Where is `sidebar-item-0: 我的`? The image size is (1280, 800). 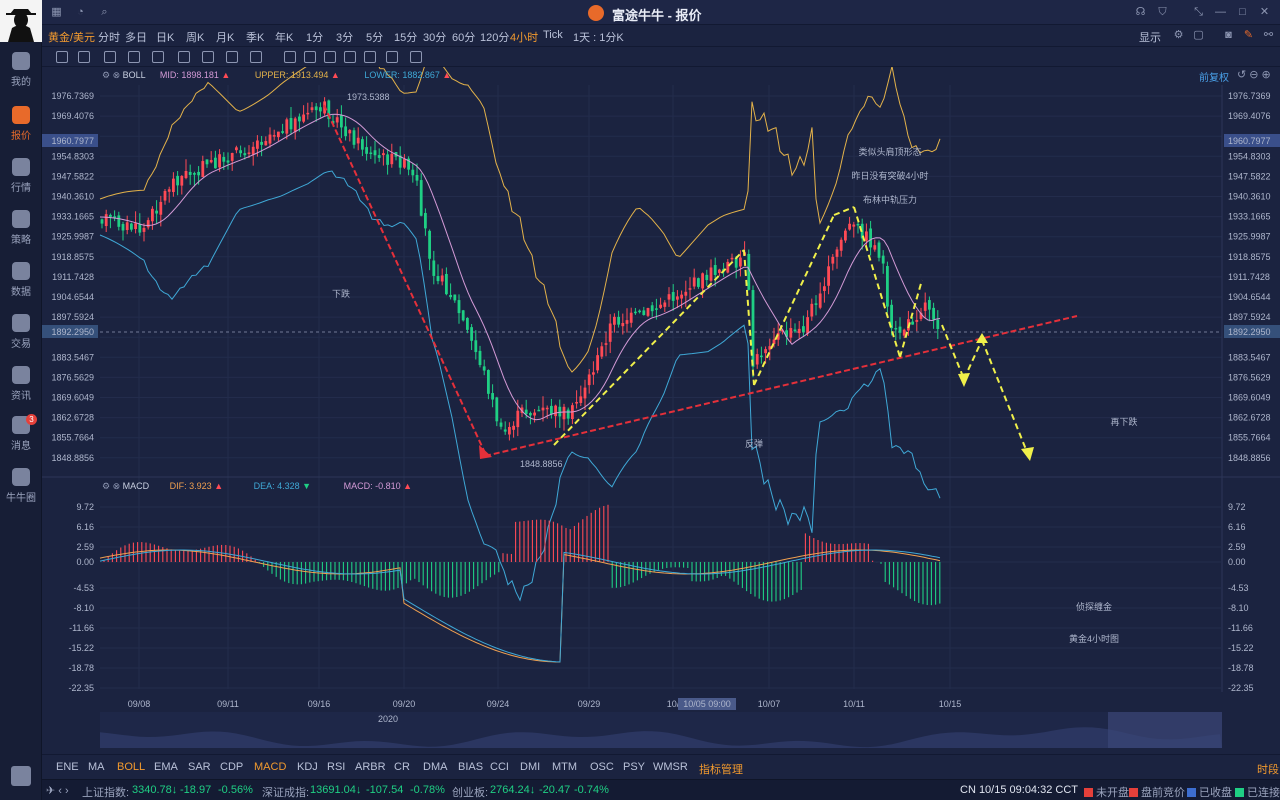
sidebar-item-0: 我的 is located at coordinates (21, 69).